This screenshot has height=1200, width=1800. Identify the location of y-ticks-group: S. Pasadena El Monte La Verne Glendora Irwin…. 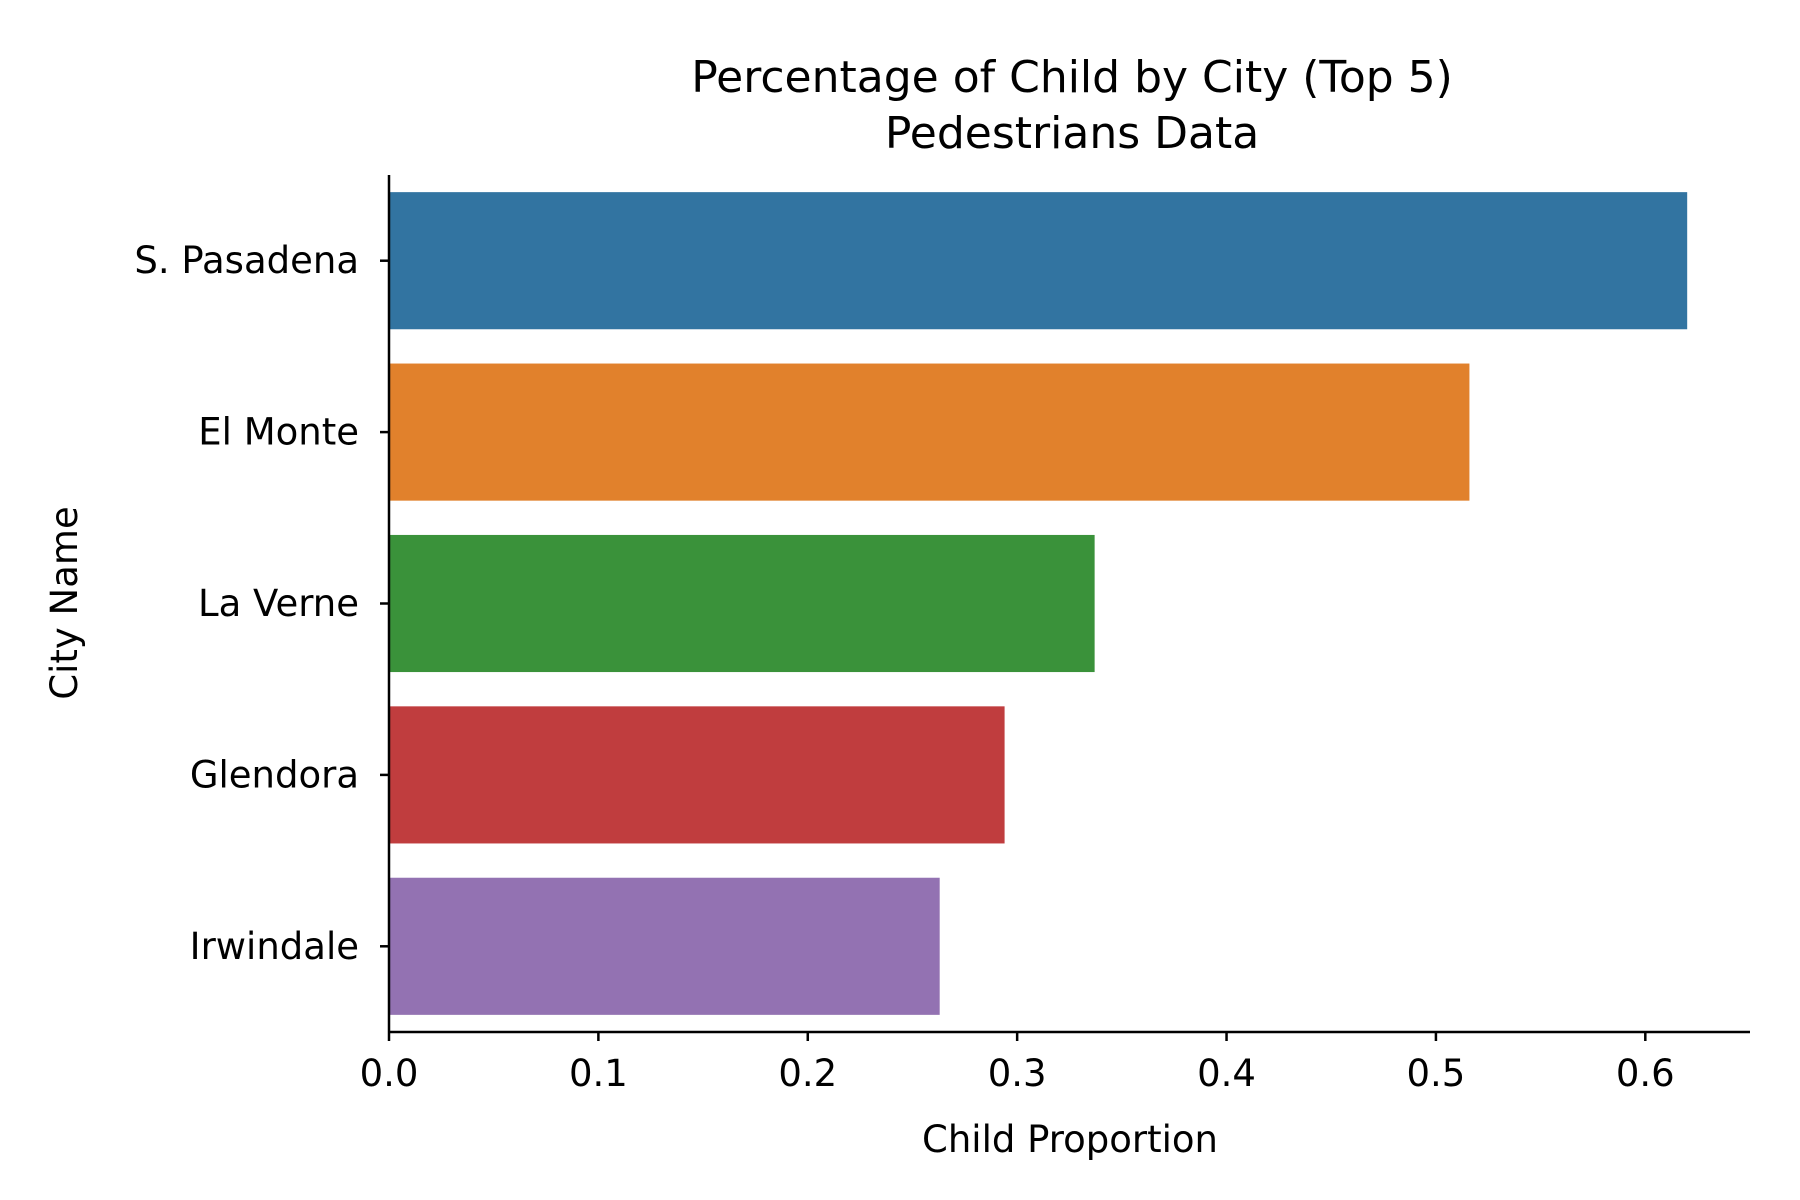
(261, 603).